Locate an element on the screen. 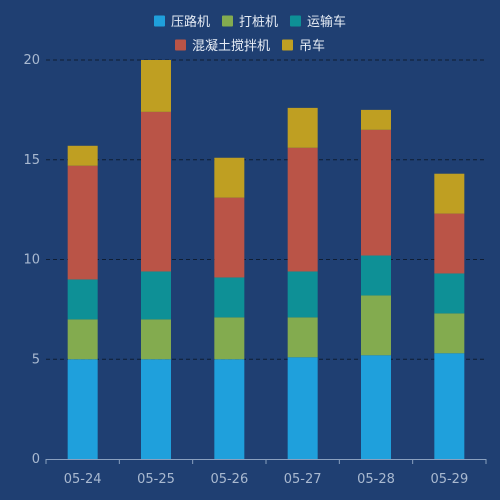  y-tick-label: 20 is located at coordinates (31, 60).